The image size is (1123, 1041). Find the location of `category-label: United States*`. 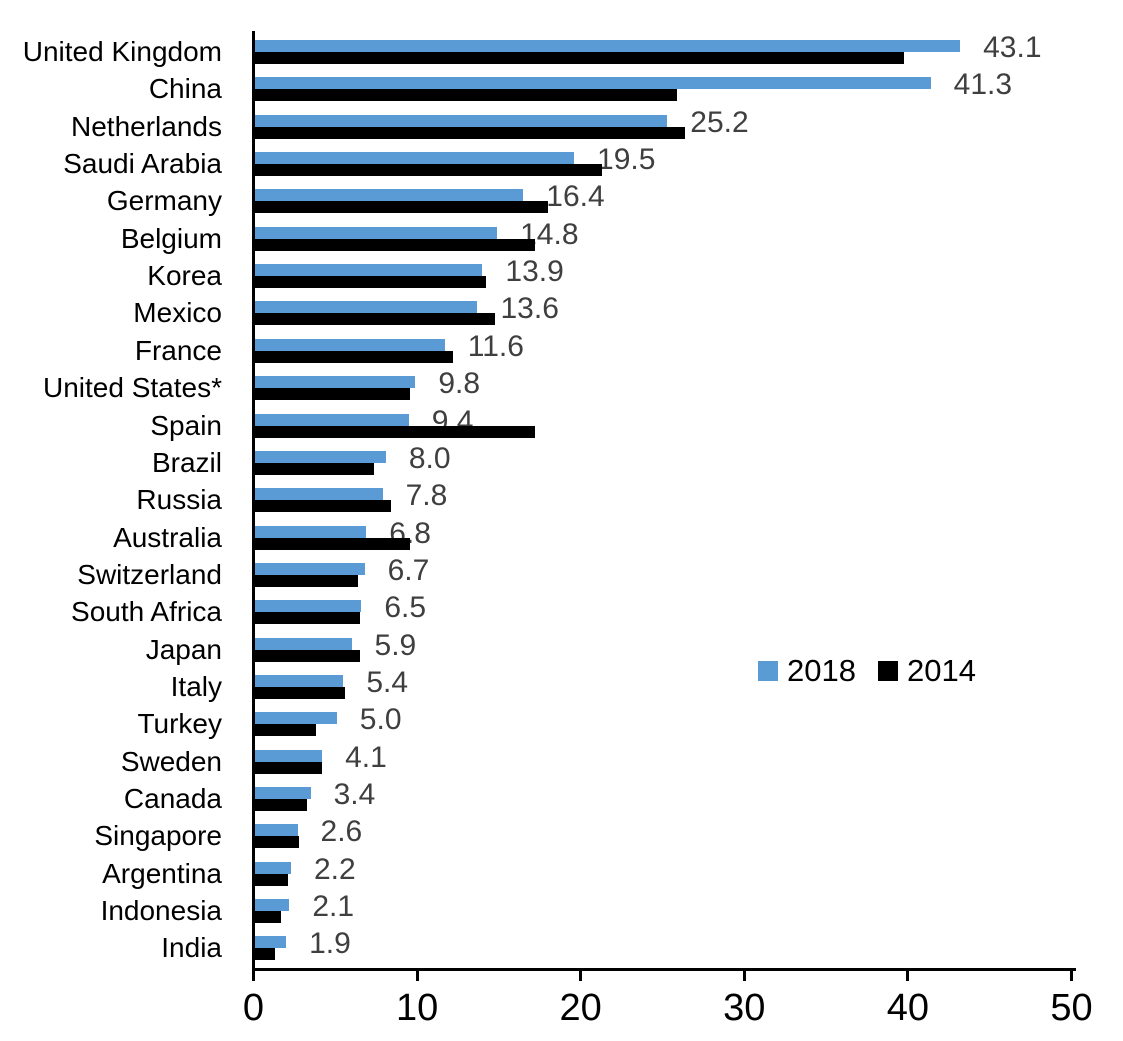

category-label: United States* is located at coordinates (132, 388).